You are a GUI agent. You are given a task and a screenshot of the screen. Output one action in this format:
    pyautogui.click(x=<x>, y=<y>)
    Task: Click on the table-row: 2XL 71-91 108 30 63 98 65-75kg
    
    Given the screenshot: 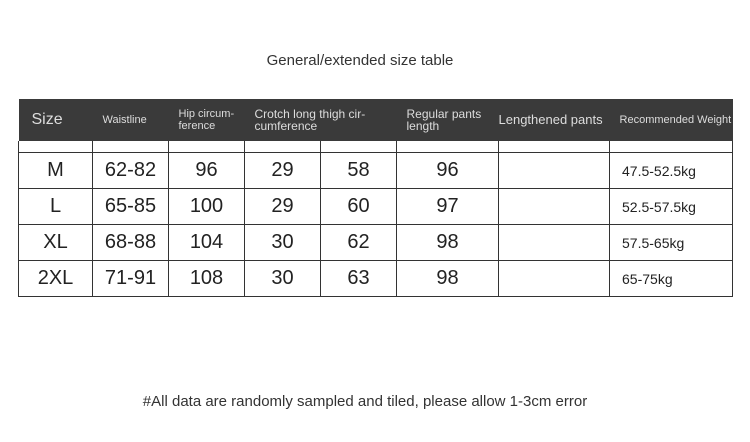 What is the action you would take?
    pyautogui.click(x=376, y=278)
    